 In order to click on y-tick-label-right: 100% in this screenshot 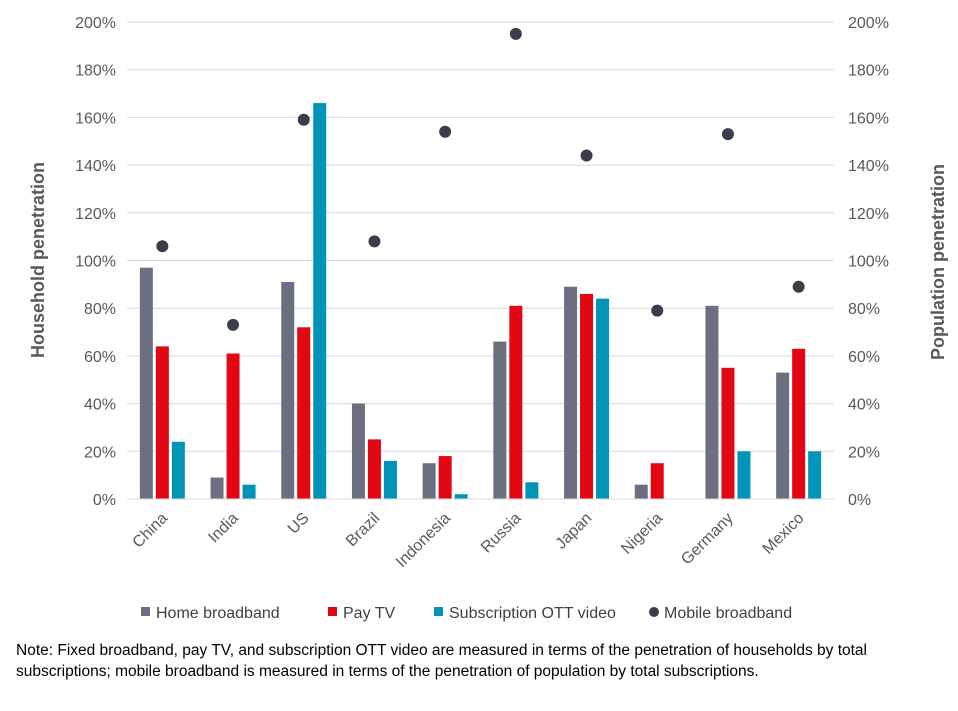, I will do `click(868, 262)`.